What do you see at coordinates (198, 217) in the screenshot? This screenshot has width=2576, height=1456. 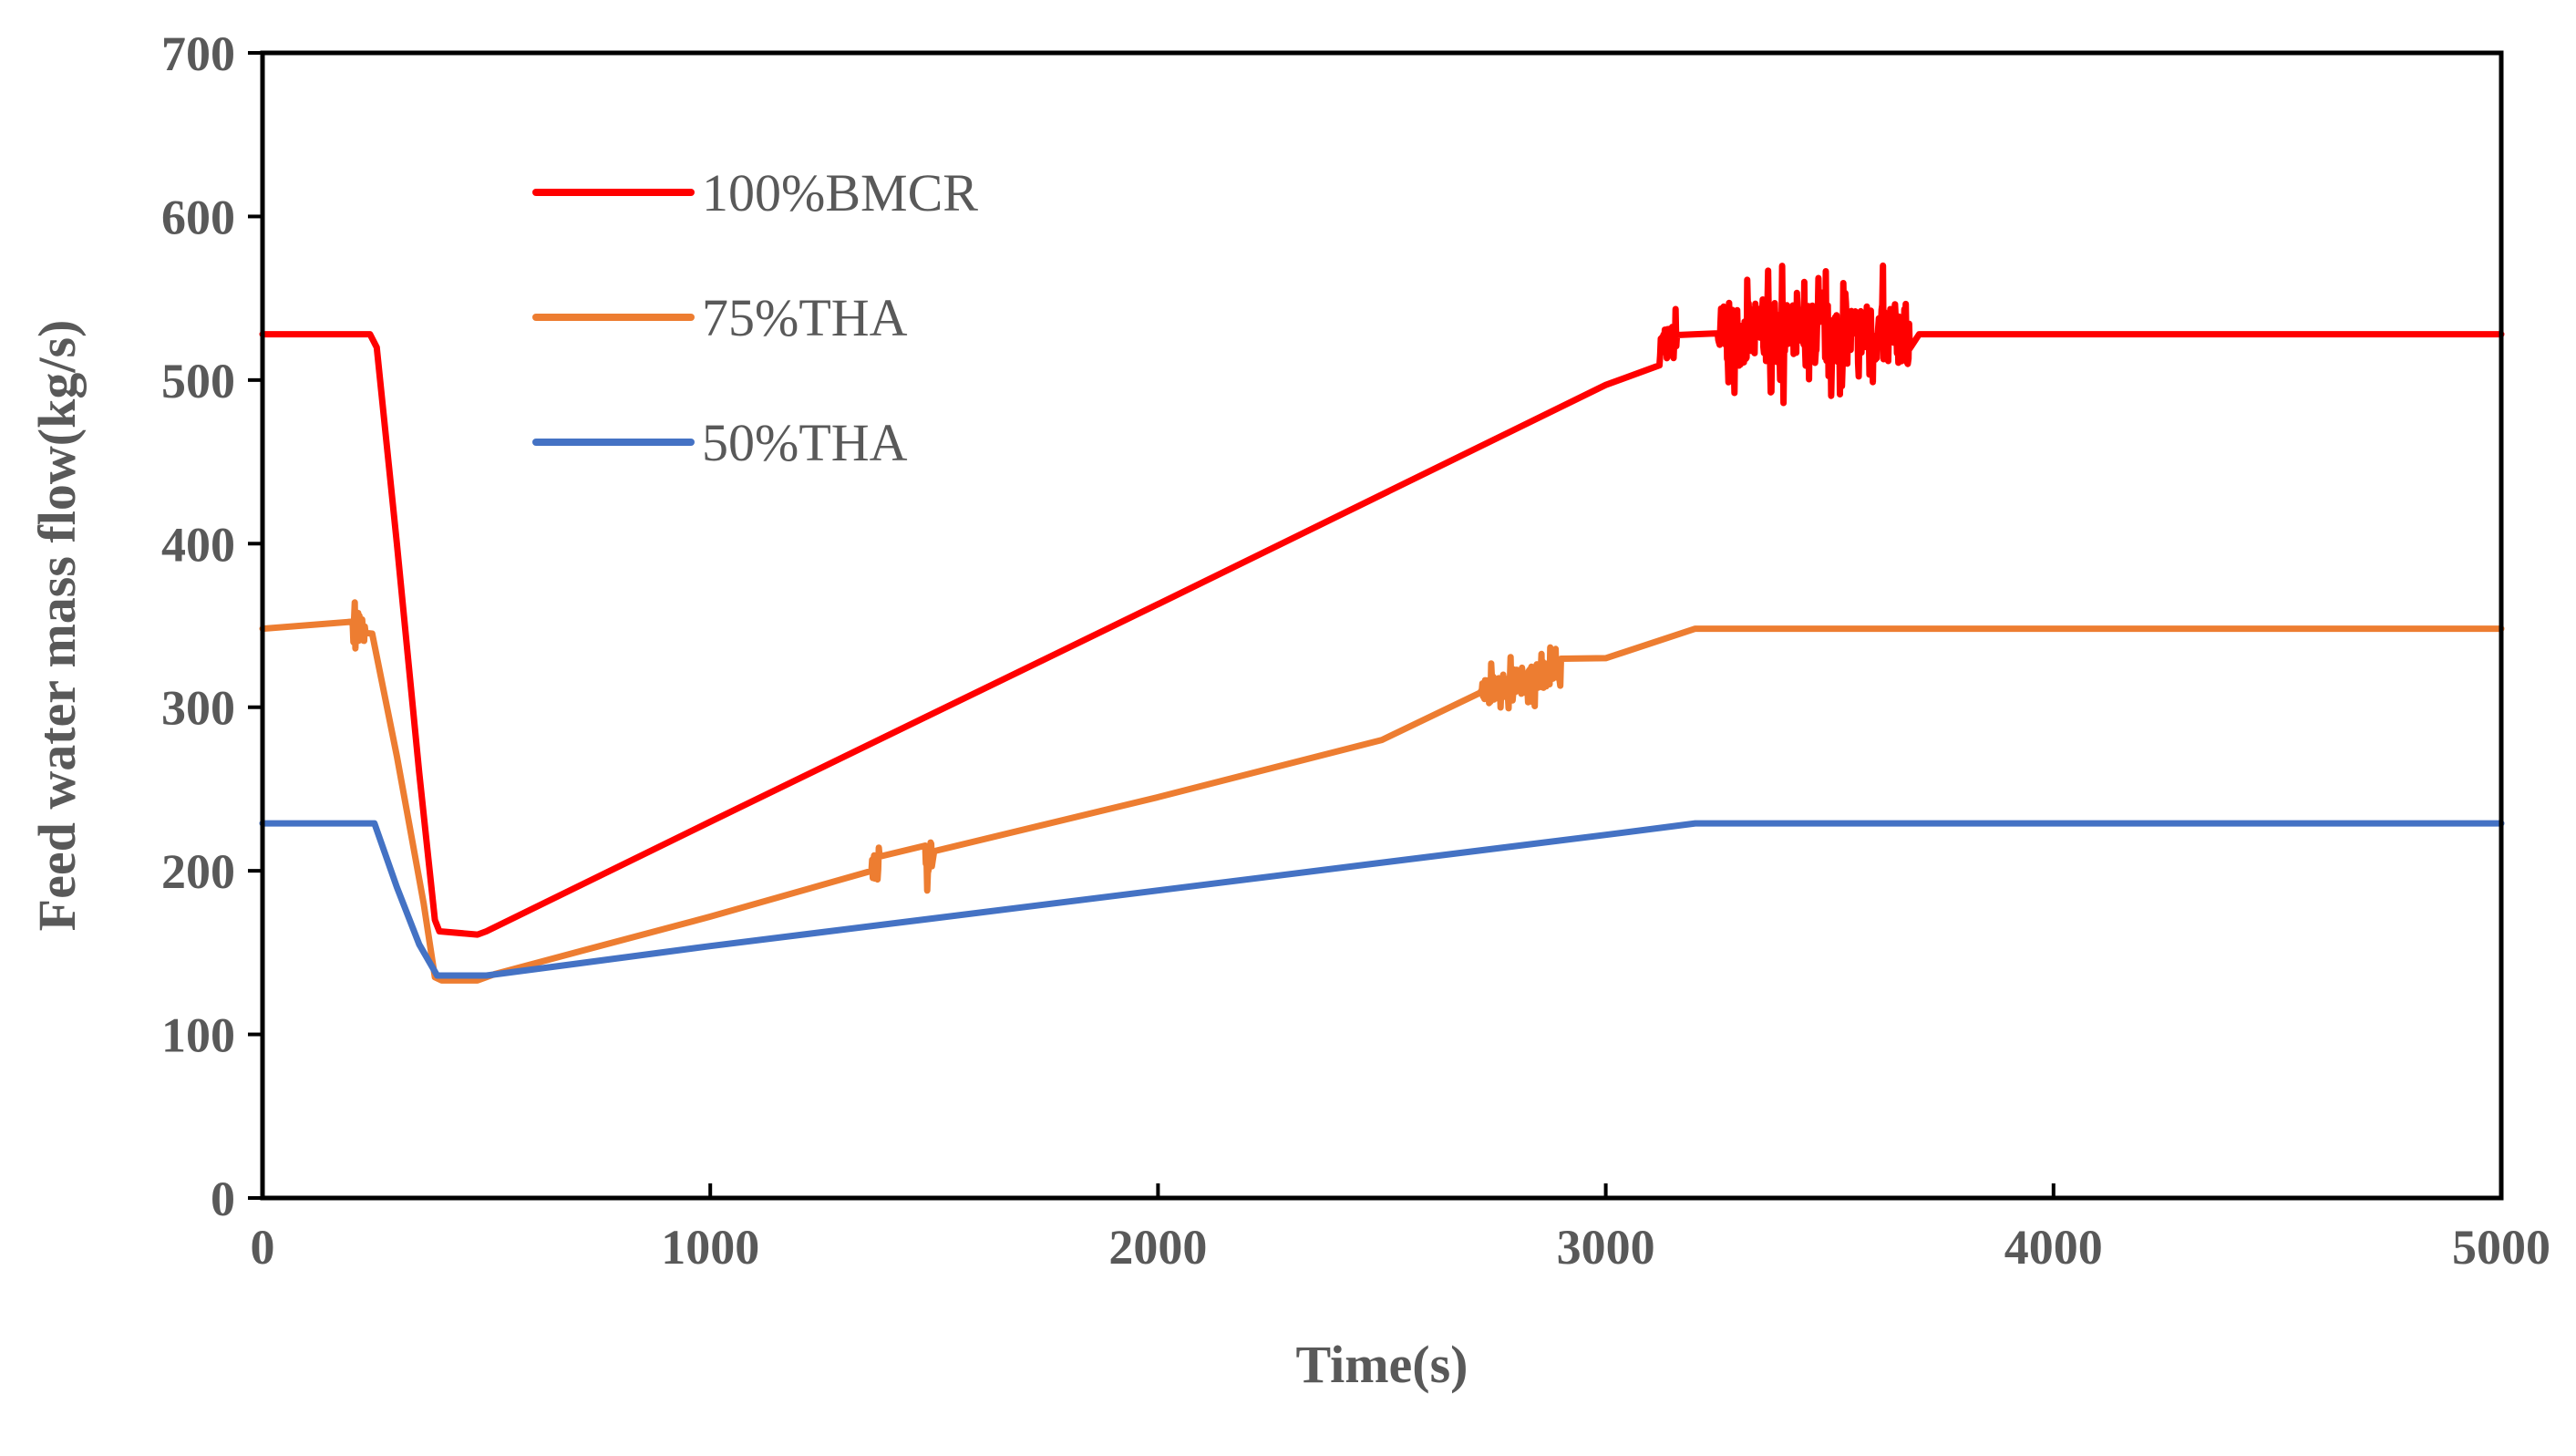 I see `y-tick-label: 600` at bounding box center [198, 217].